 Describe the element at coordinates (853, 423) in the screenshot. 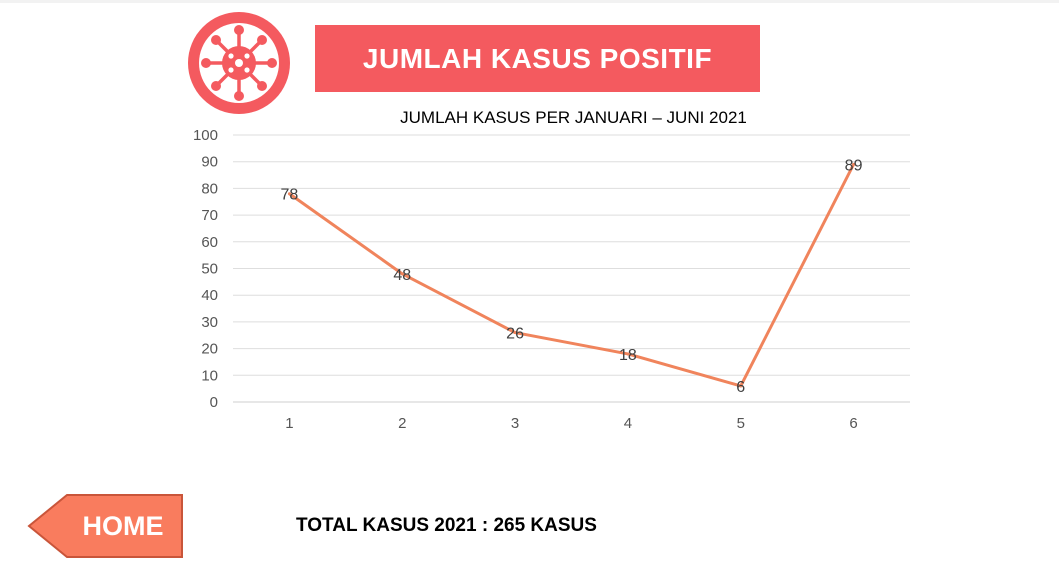

I see `x-tick-label: 6` at that location.